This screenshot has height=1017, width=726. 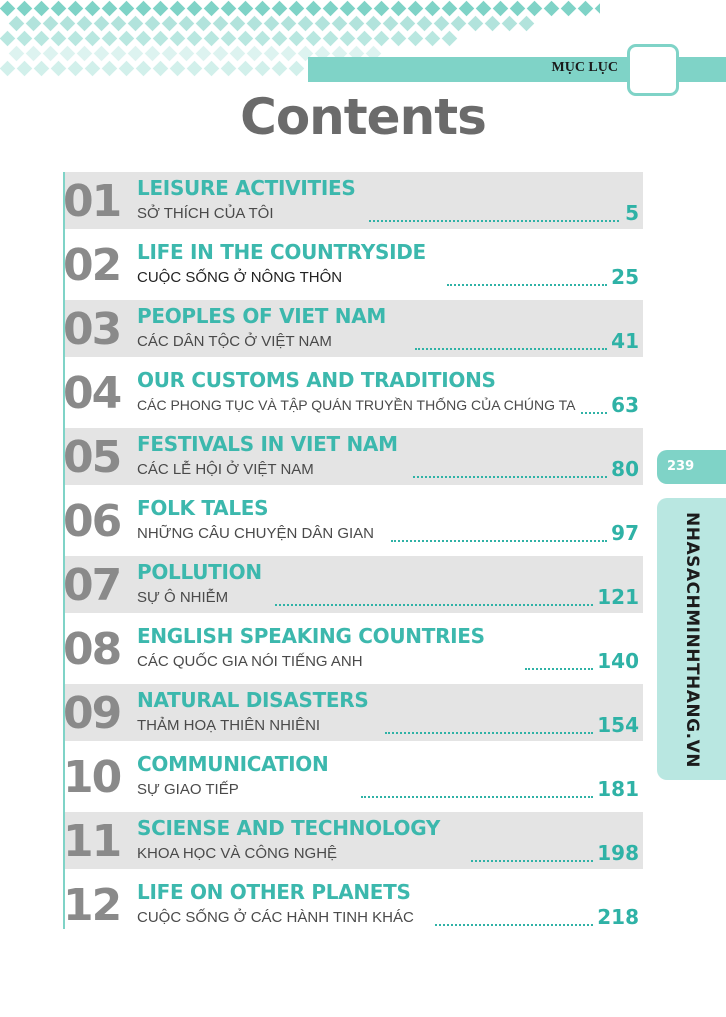 What do you see at coordinates (92, 521) in the screenshot?
I see `unit-number: 06` at bounding box center [92, 521].